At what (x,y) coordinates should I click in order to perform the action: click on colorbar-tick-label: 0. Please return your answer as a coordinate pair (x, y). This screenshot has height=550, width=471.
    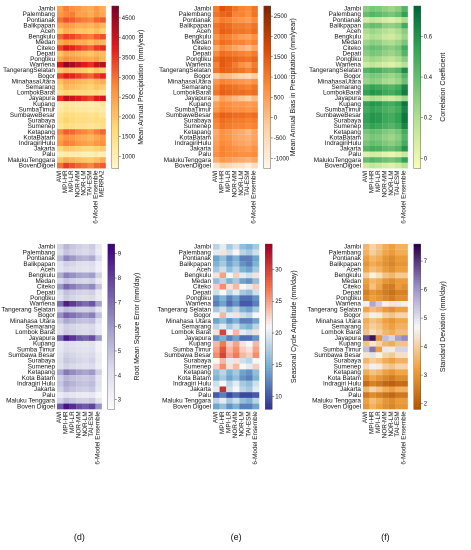
    Looking at the image, I should click on (276, 119).